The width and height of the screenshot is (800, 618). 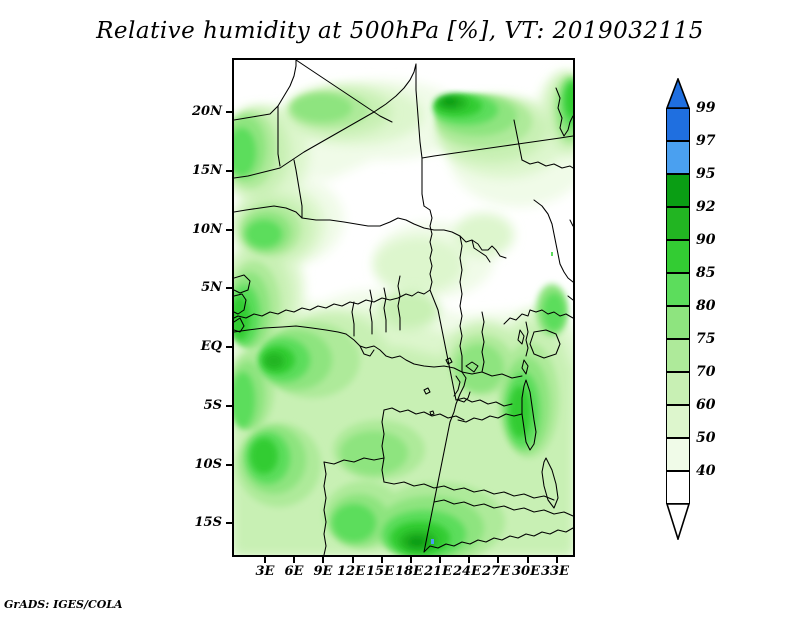 I want to click on colorbar-bottom-arrow, so click(x=678, y=521).